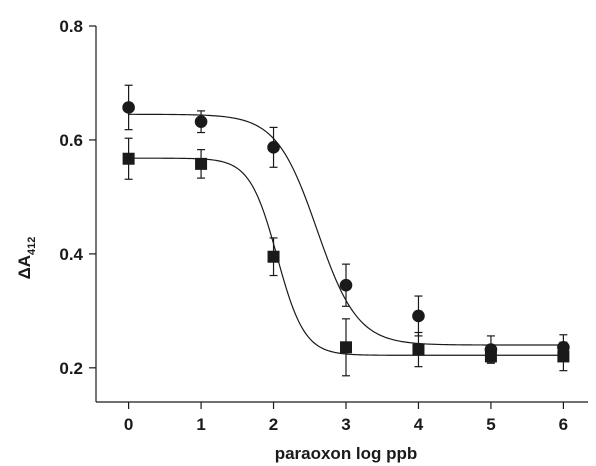  Describe the element at coordinates (490, 424) in the screenshot. I see `x-tick-label: 5` at that location.